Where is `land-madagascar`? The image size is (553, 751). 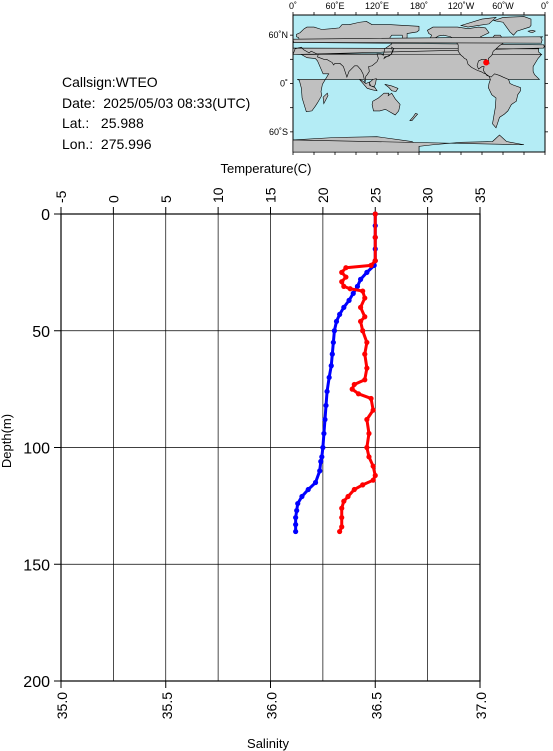
land-madagascar is located at coordinates (325, 98).